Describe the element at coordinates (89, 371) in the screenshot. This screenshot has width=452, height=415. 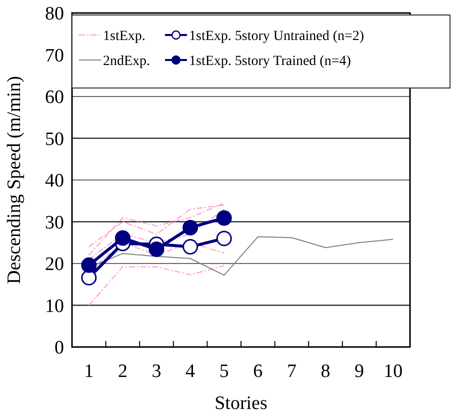
I see `x-tick-label: 1` at that location.